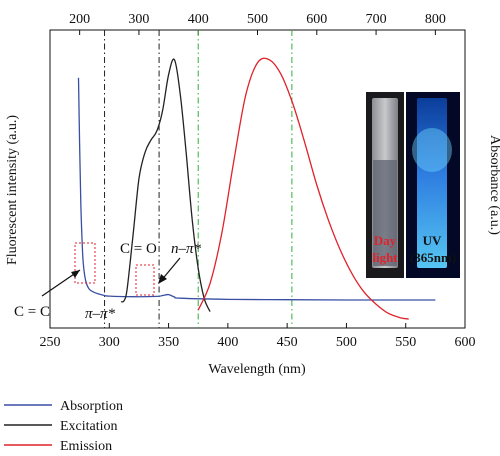  Describe the element at coordinates (432, 240) in the screenshot. I see `uv-label-line1: UV` at that location.